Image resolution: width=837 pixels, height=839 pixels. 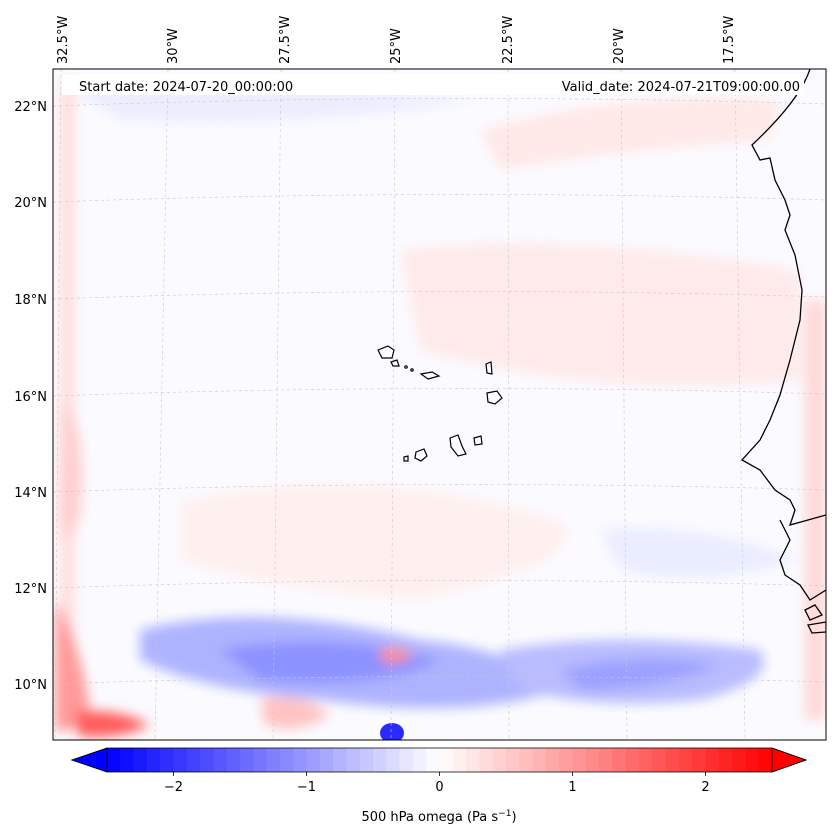 I want to click on colorbar-label: 500 hPa omega (Pa s−1), so click(x=438, y=817).